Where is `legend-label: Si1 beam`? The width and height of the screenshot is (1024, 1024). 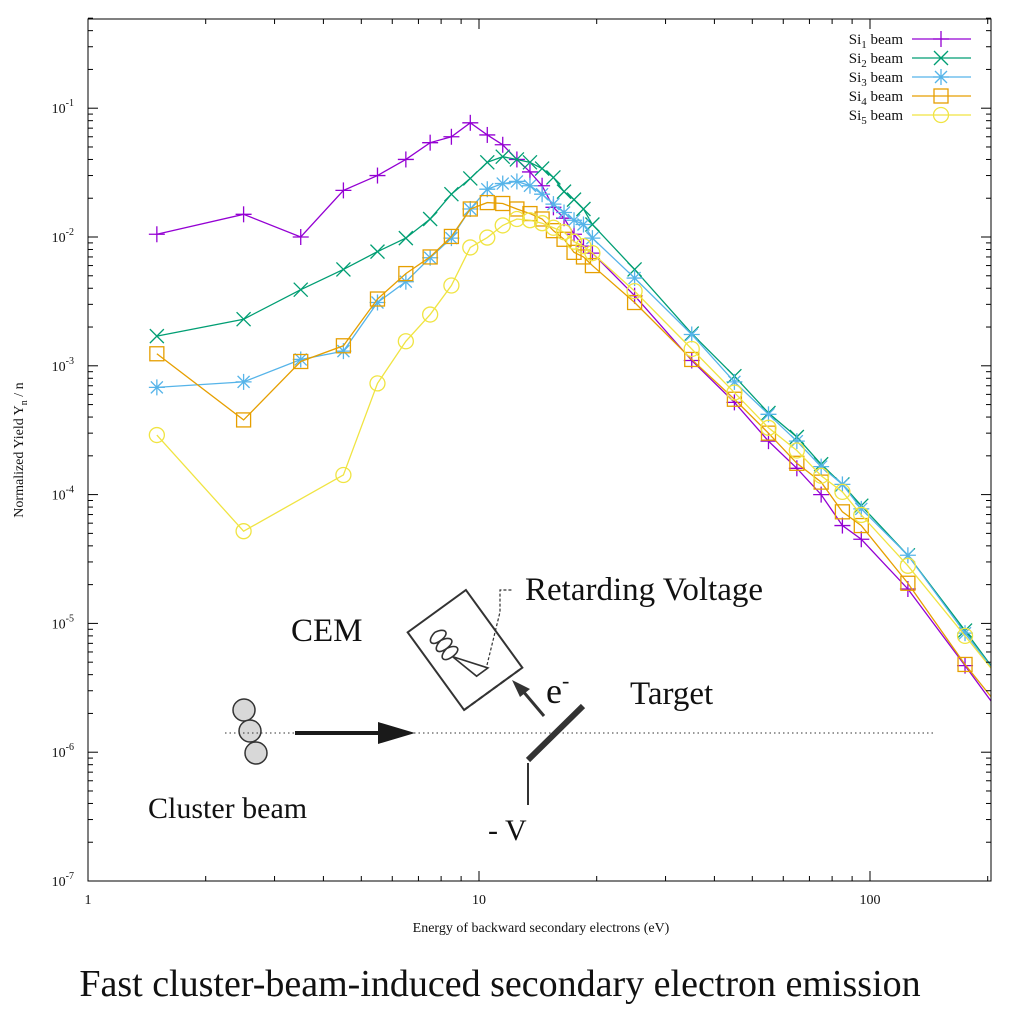
legend-label: Si1 beam is located at coordinates (876, 41).